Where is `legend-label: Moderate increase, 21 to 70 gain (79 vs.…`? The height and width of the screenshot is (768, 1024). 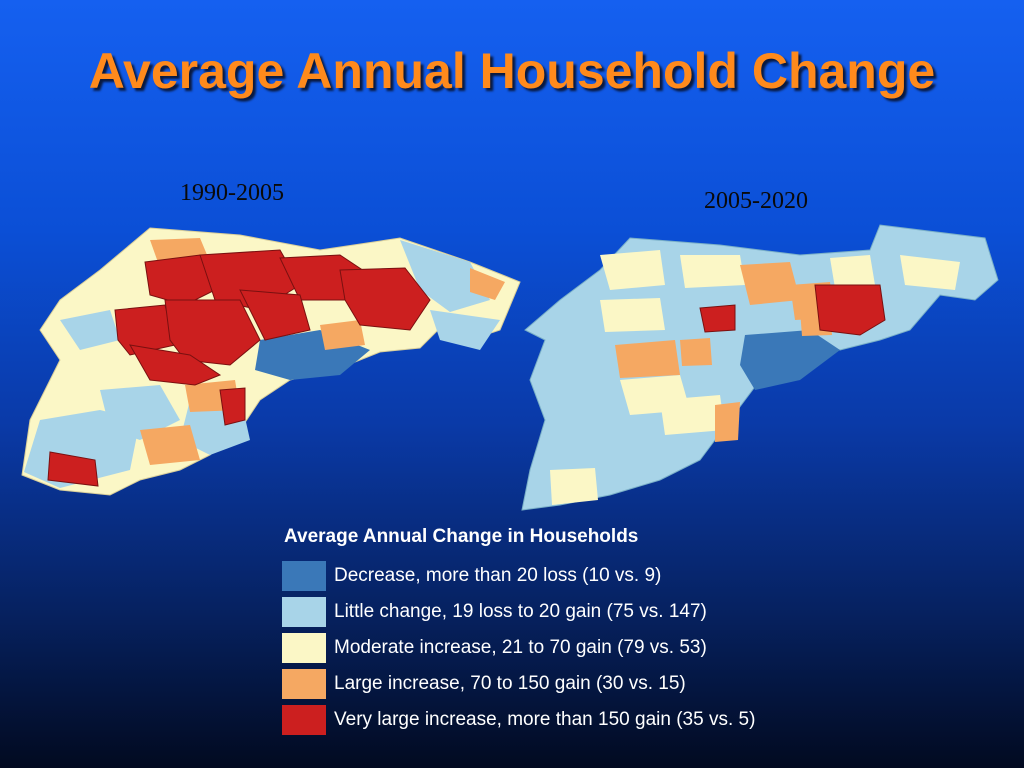 legend-label: Moderate increase, 21 to 70 gain (79 vs.… is located at coordinates (520, 647).